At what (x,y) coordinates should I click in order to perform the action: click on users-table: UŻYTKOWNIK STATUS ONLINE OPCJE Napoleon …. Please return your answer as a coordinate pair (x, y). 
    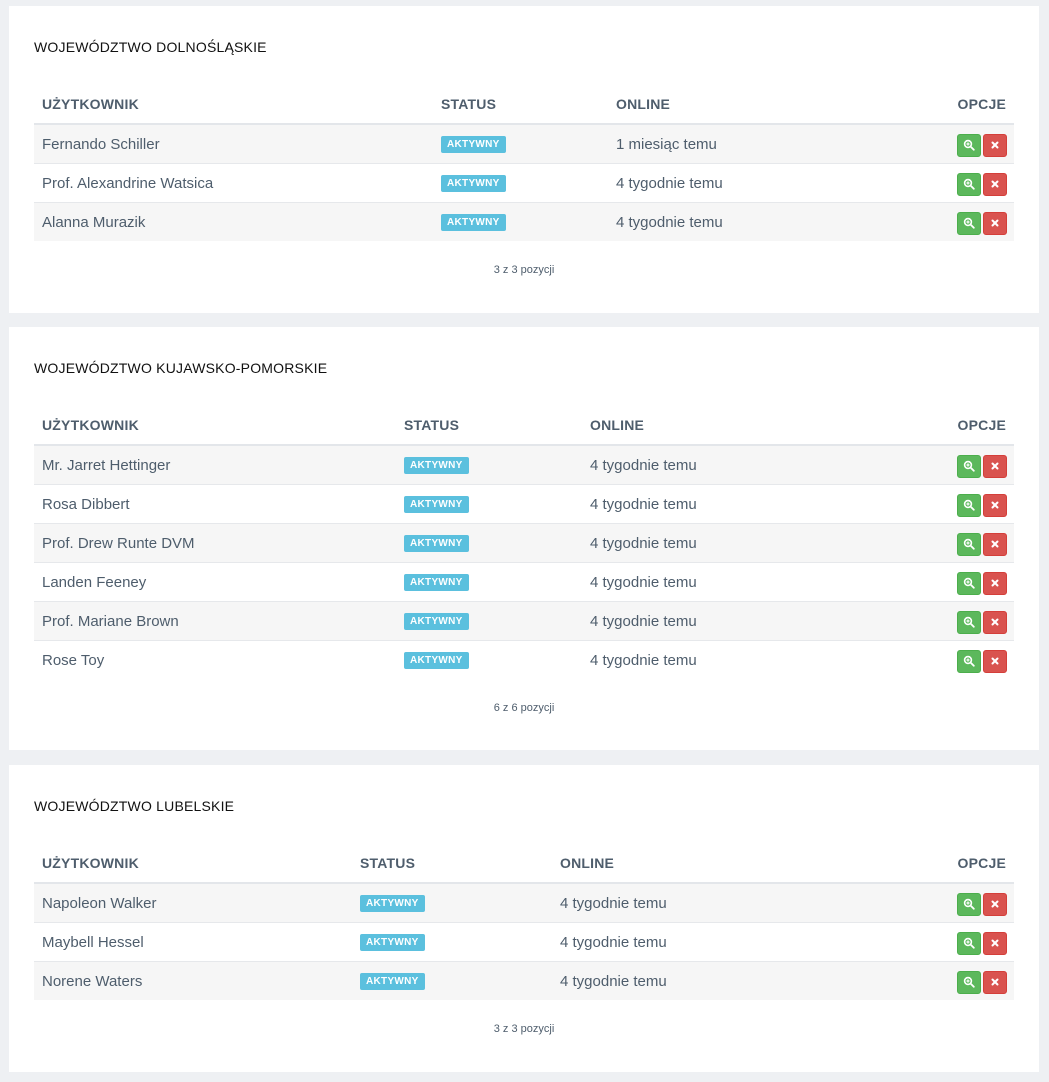
    Looking at the image, I should click on (524, 922).